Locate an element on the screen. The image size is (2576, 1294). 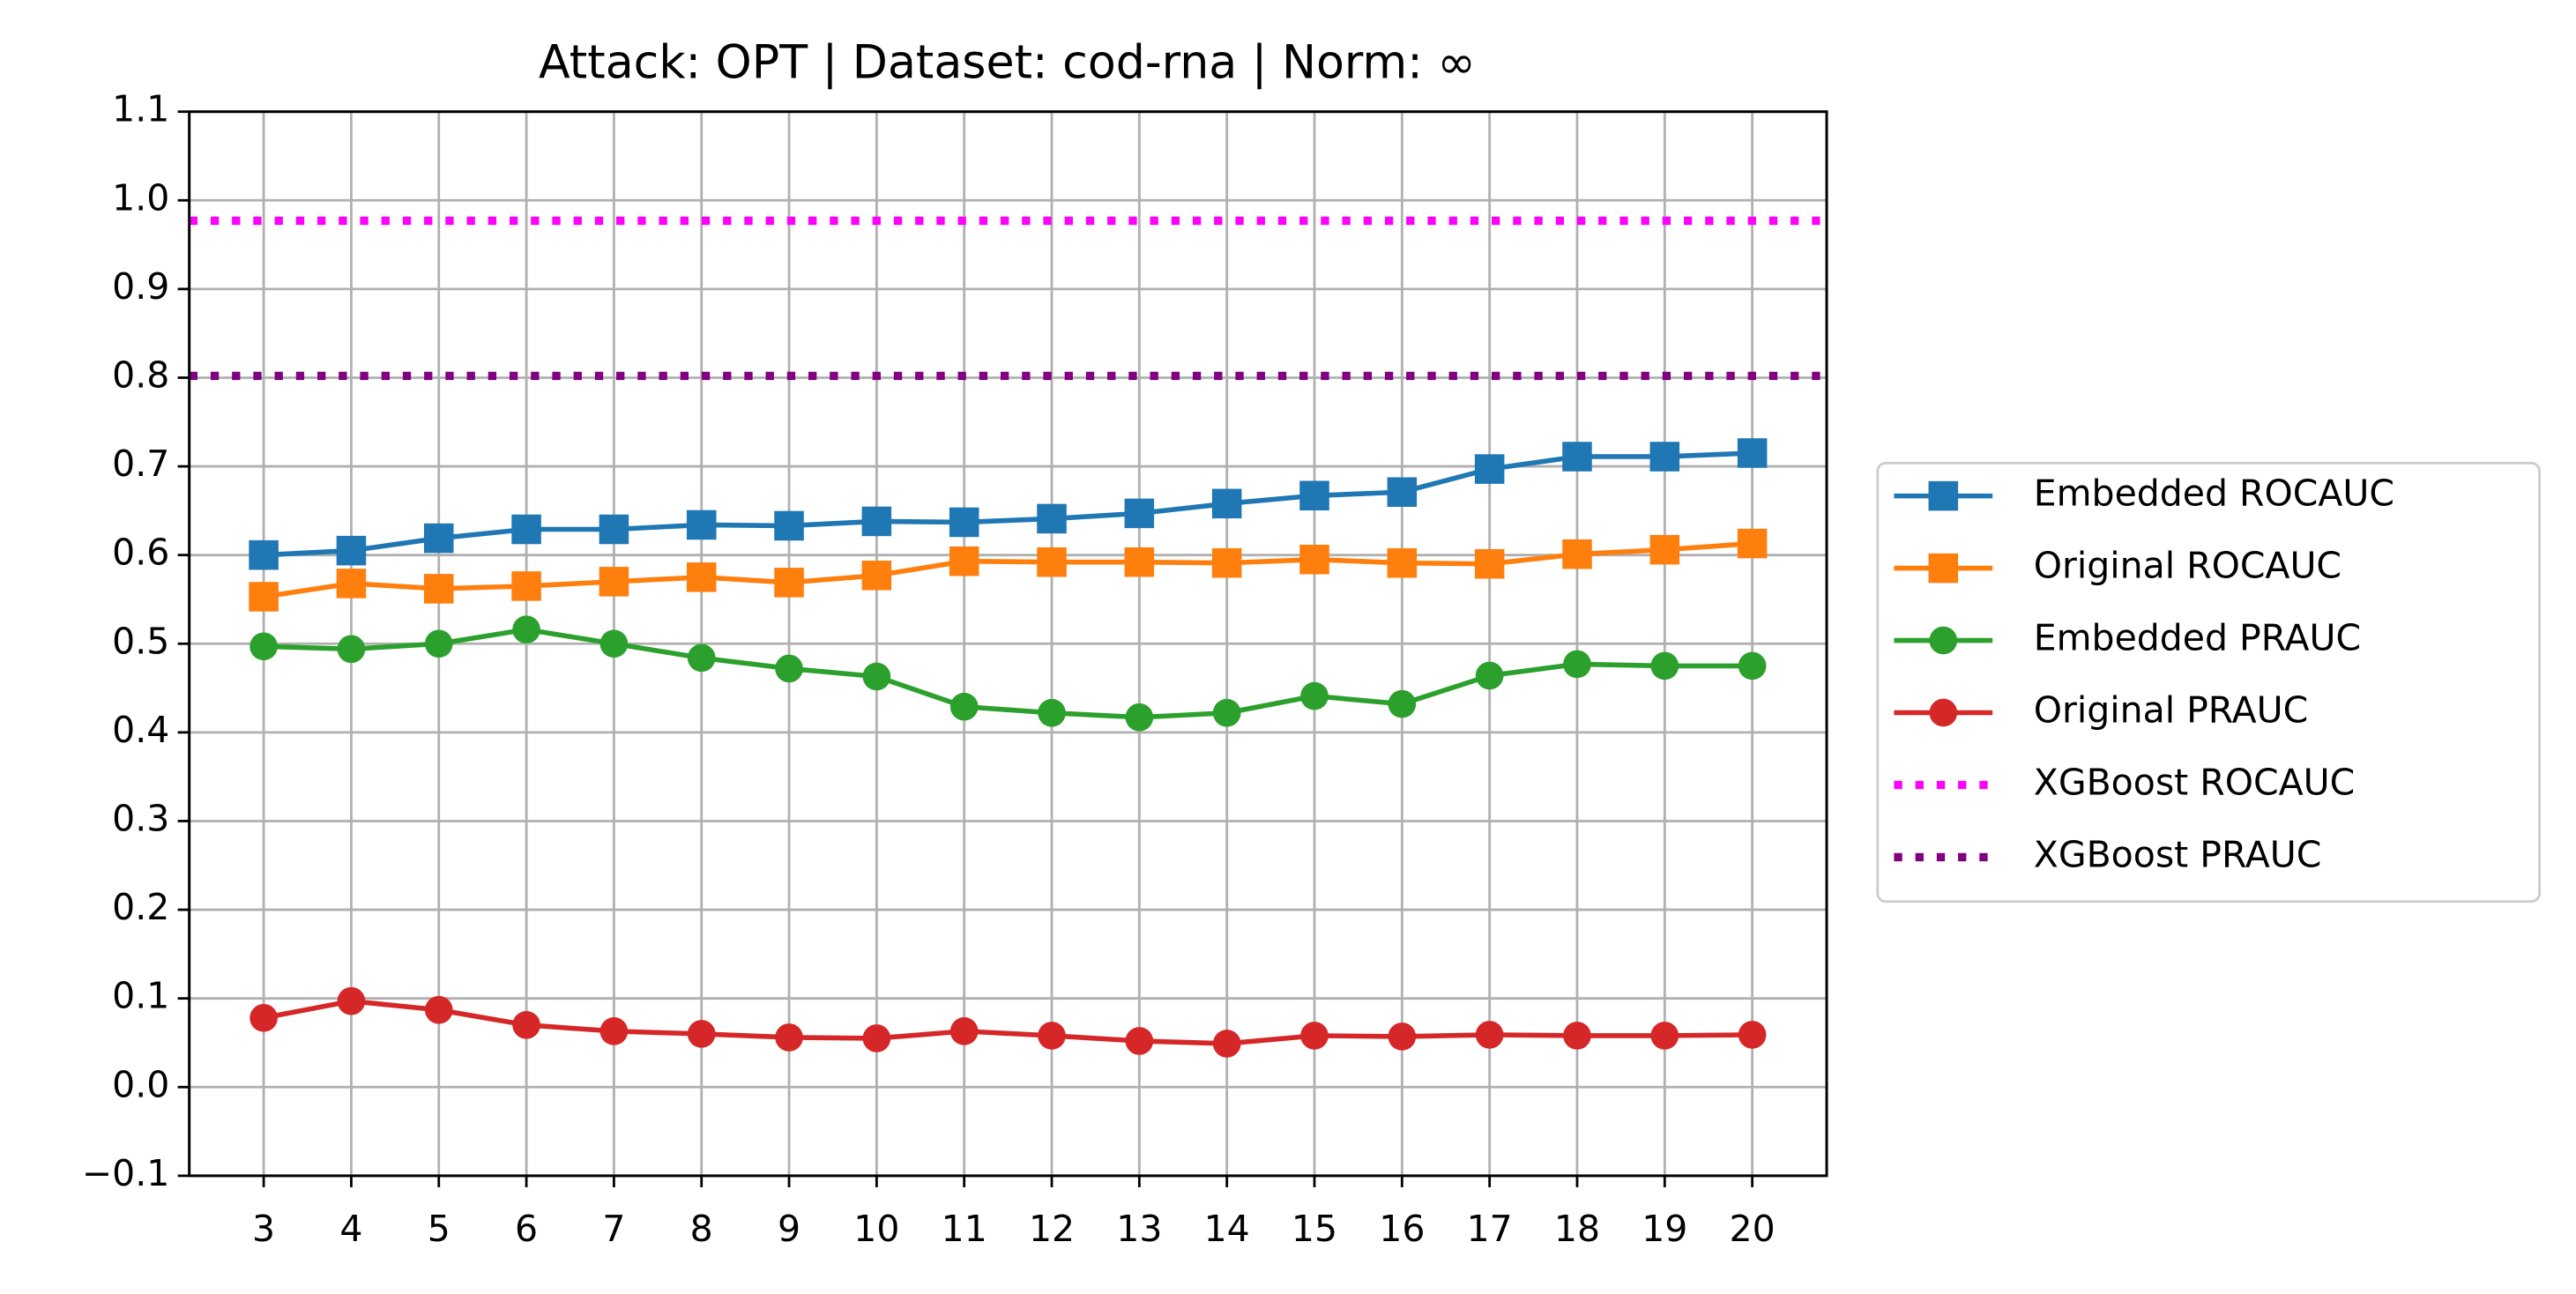
x-tick-label: 5 is located at coordinates (439, 1229).